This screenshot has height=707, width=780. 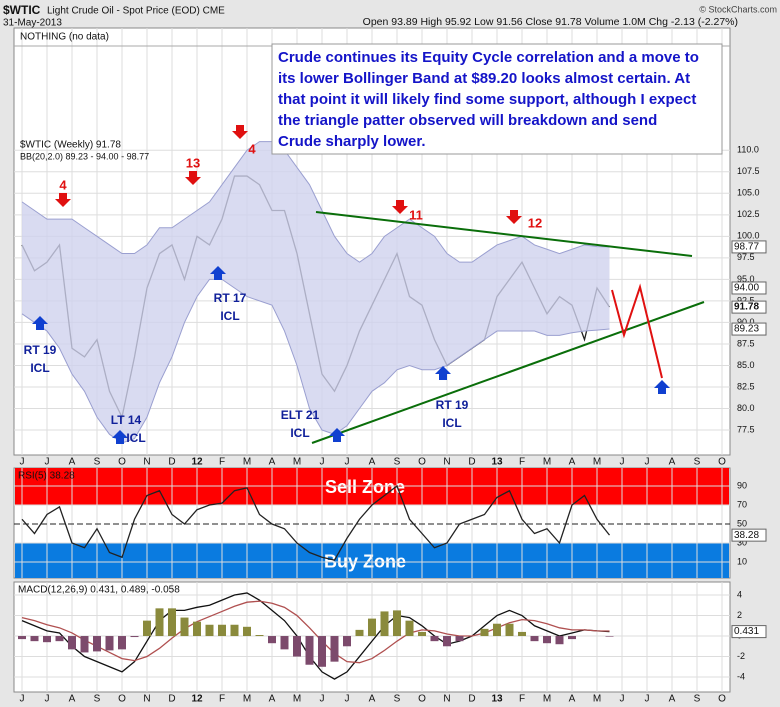 I want to click on y-tick-label: -4, so click(x=741, y=676).